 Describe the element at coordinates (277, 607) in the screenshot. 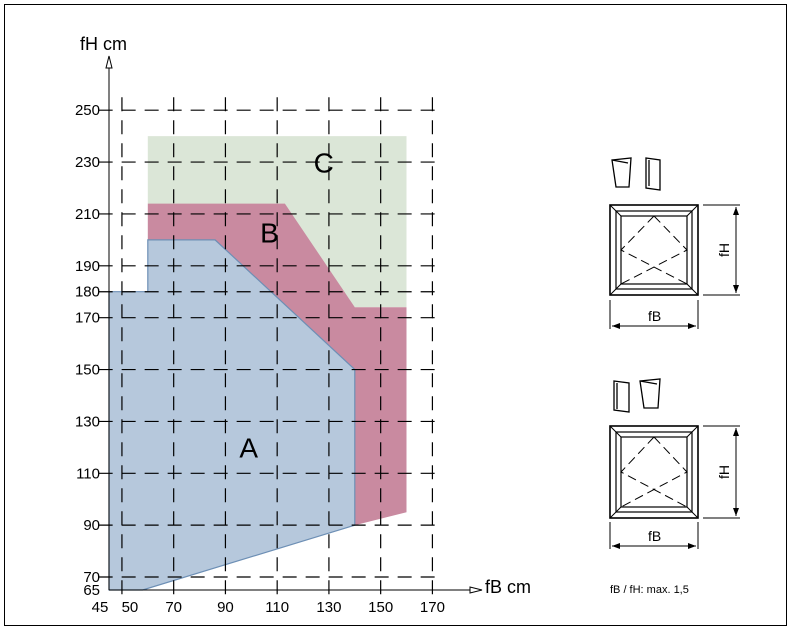

I see `x-tick-label: 110` at that location.